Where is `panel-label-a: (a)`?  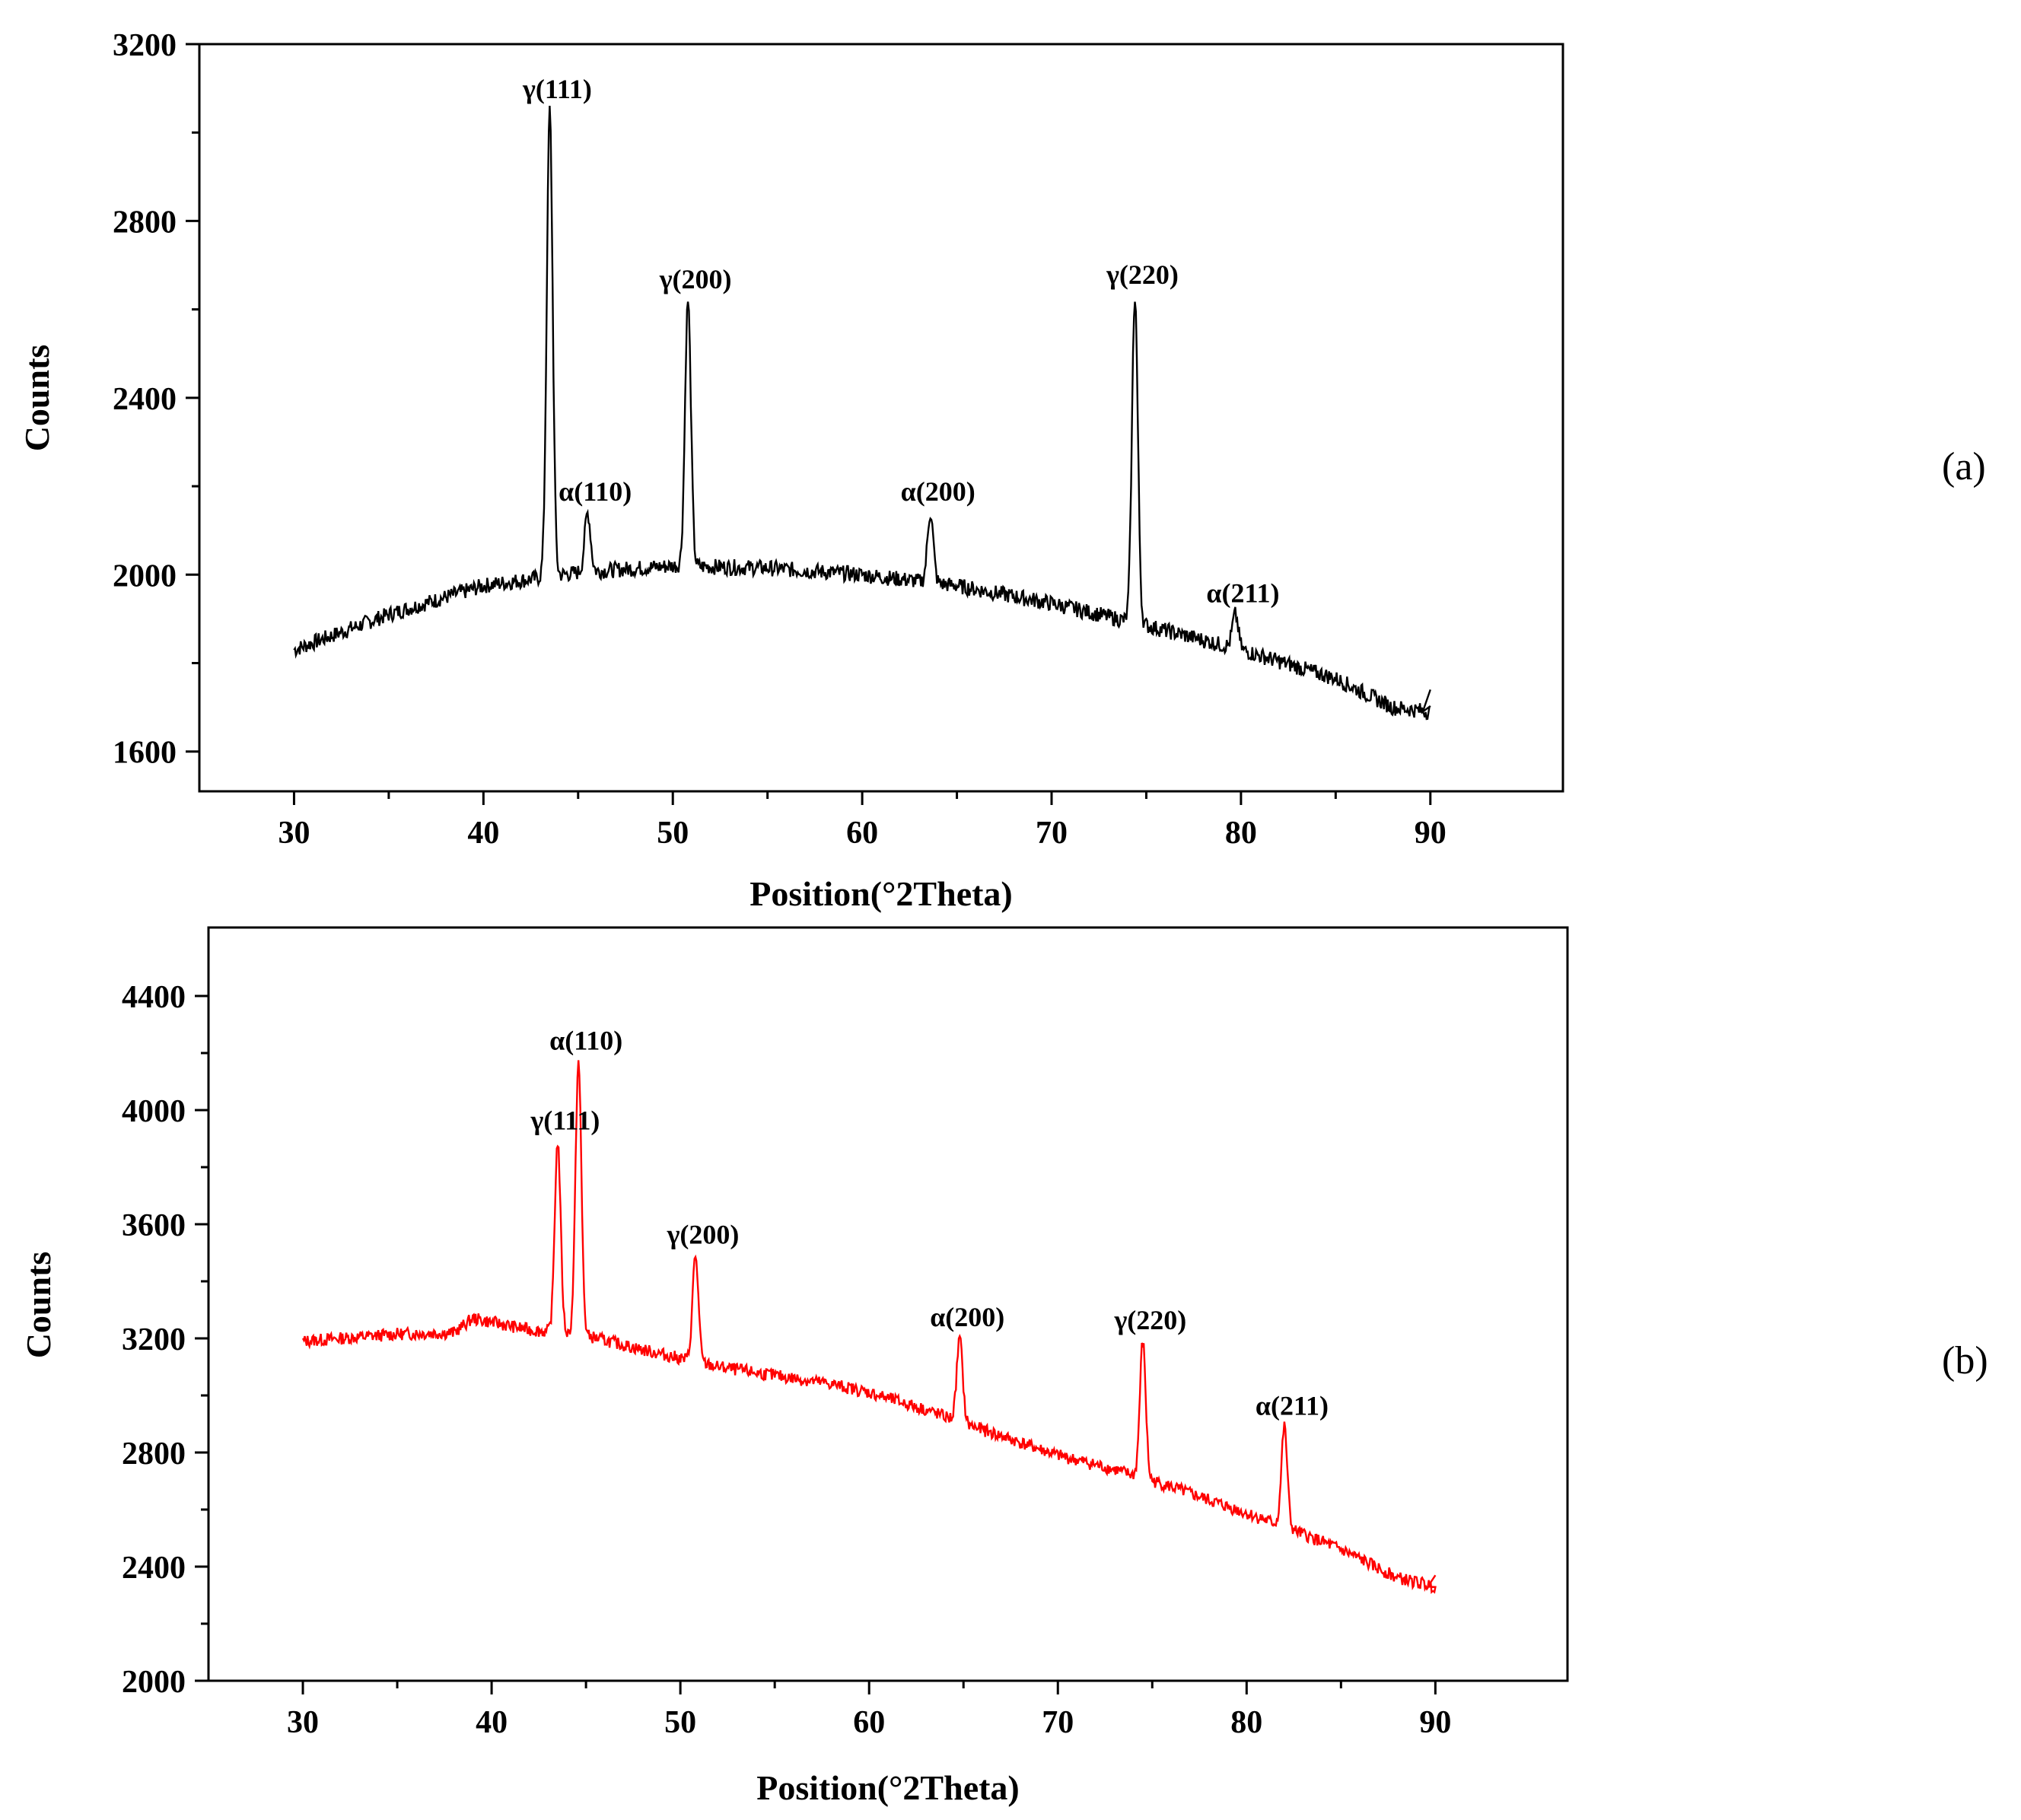
panel-label-a: (a) is located at coordinates (1964, 467).